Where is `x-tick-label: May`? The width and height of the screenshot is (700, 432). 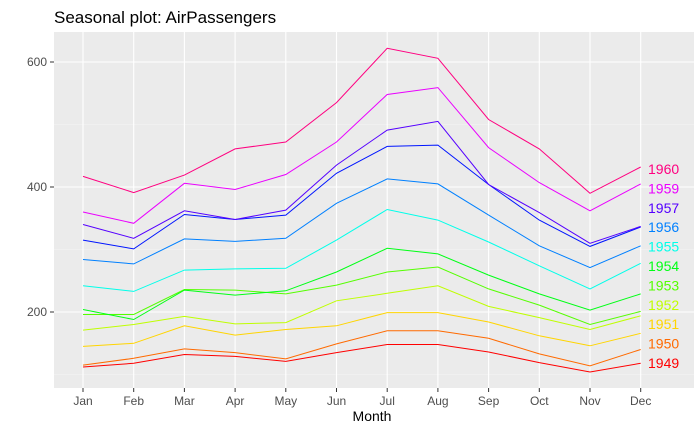 x-tick-label: May is located at coordinates (285, 401).